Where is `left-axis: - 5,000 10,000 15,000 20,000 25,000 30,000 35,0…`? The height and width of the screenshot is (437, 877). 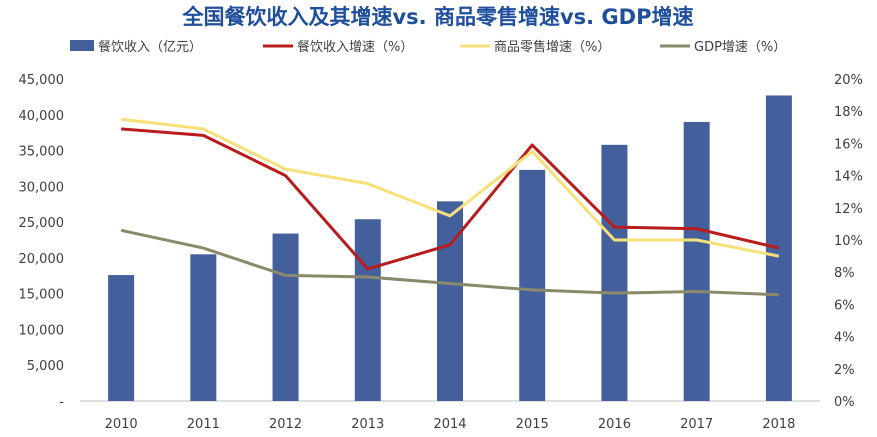 left-axis: - 5,000 10,000 15,000 20,000 25,000 30,000 35,0… is located at coordinates (42, 241).